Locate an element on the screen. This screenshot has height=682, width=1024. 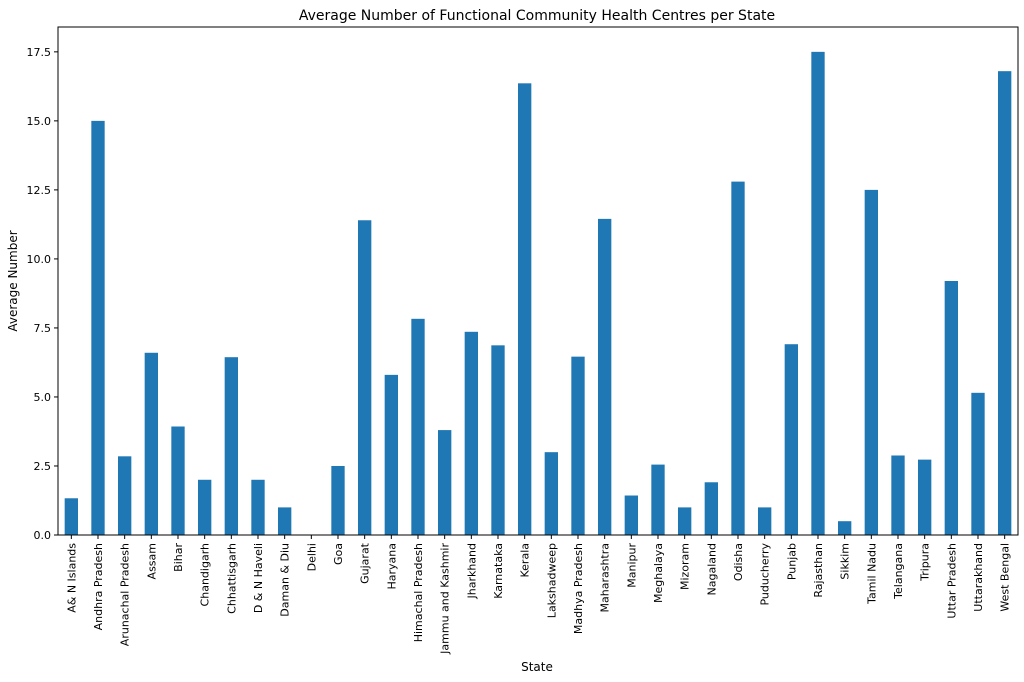
y-tick-label: 2.5 is located at coordinates (43, 466).